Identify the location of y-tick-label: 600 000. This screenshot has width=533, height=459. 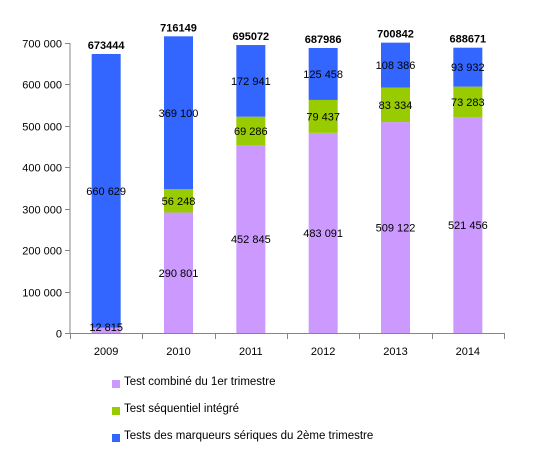
(42, 86).